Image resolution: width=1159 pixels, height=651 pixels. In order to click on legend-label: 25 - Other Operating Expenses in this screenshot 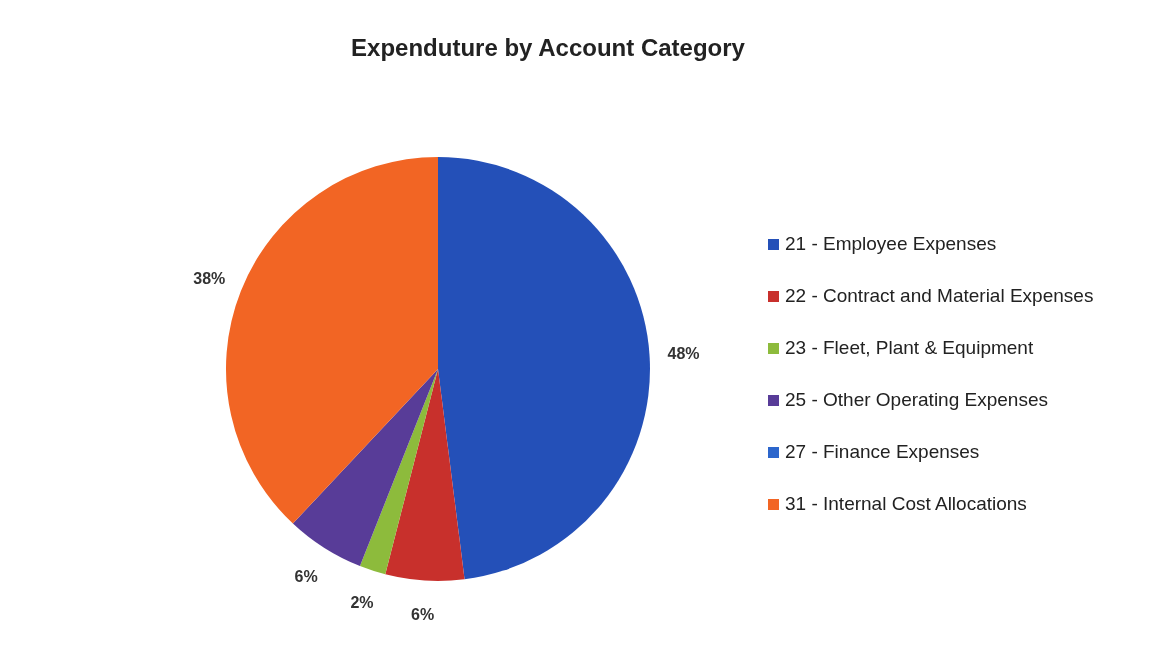, I will do `click(917, 400)`.